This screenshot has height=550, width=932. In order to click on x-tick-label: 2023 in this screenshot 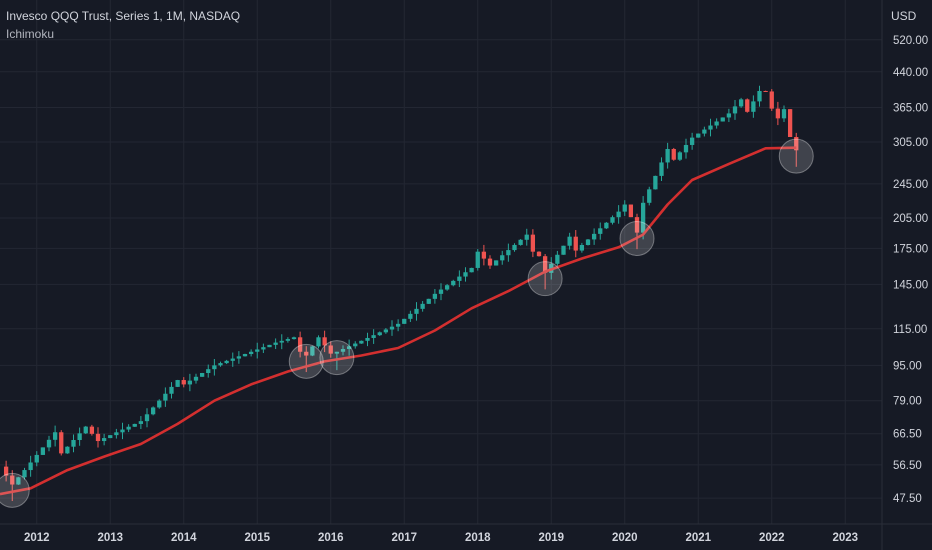, I will do `click(845, 538)`.